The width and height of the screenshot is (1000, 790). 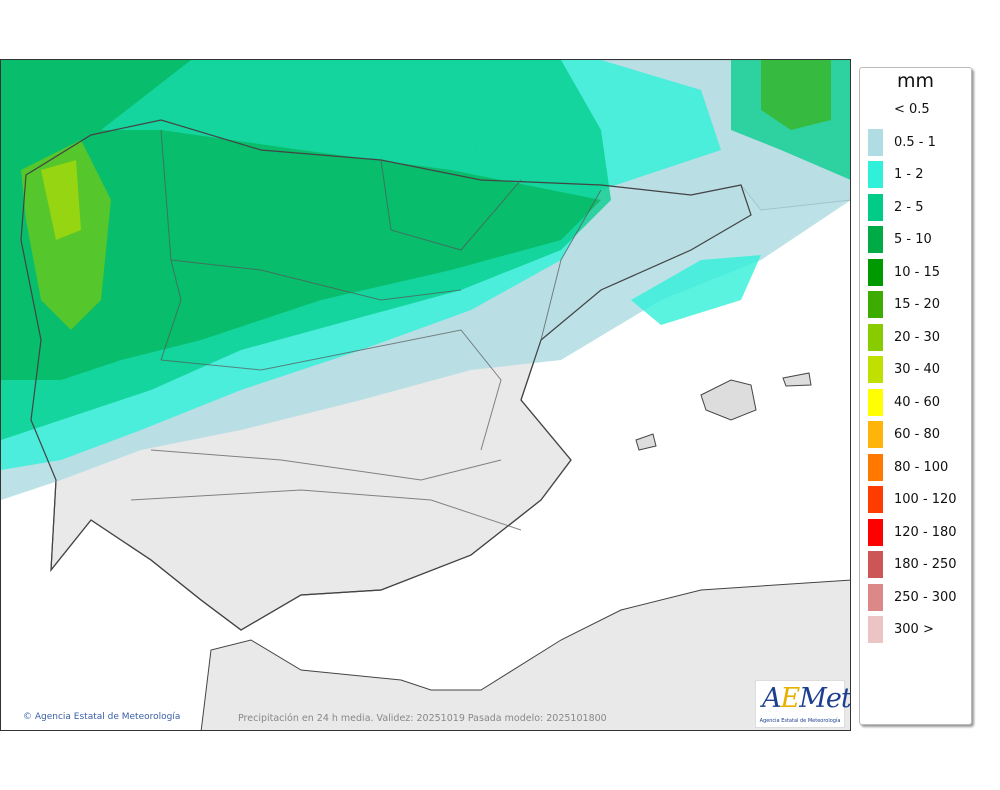 What do you see at coordinates (917, 369) in the screenshot?
I see `legend-label: 30 - 40` at bounding box center [917, 369].